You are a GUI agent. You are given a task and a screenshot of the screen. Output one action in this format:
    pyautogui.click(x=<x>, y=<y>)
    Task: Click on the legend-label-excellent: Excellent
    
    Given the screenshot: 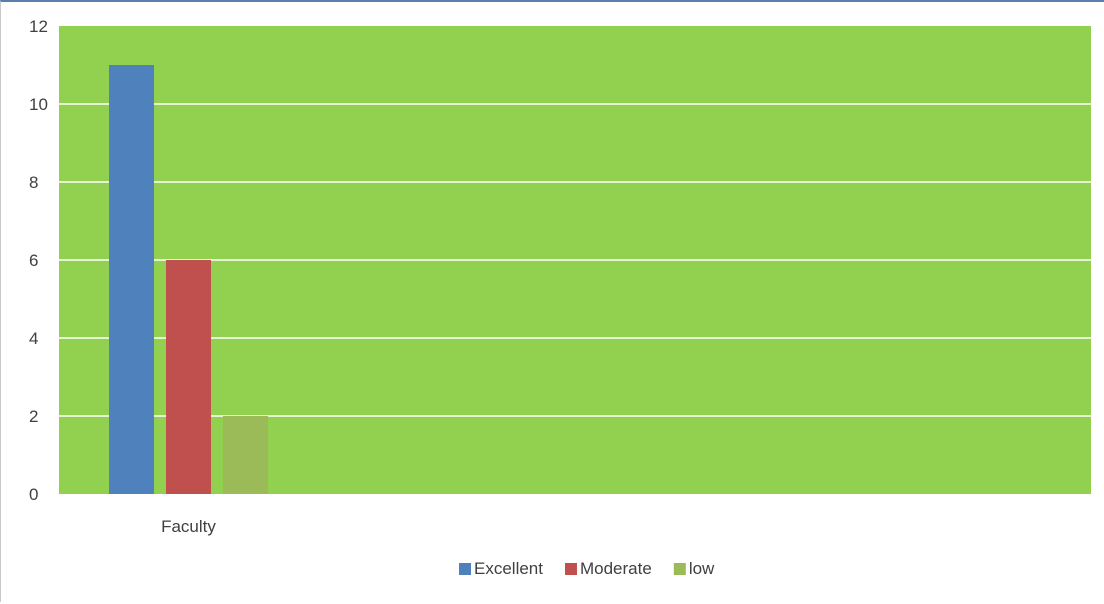 What is the action you would take?
    pyautogui.click(x=508, y=568)
    